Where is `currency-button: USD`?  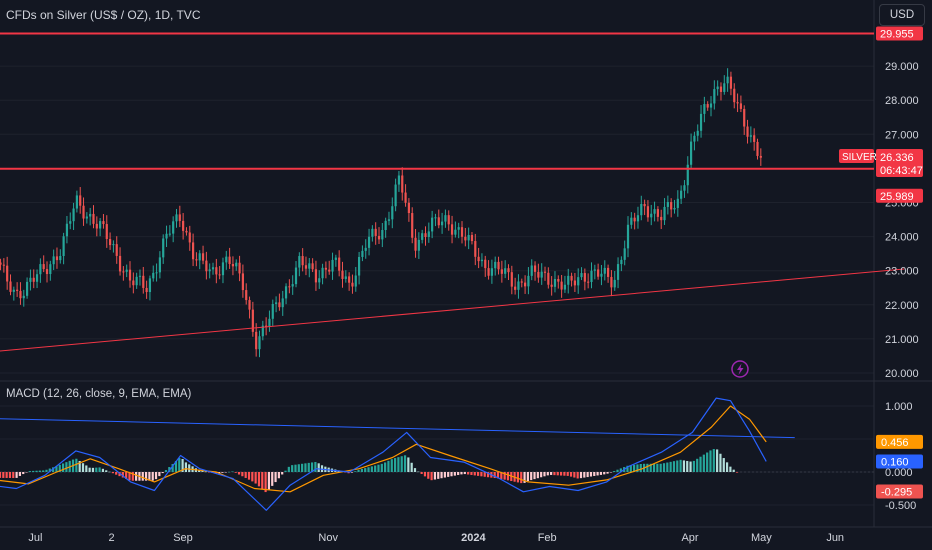
currency-button: USD is located at coordinates (902, 15).